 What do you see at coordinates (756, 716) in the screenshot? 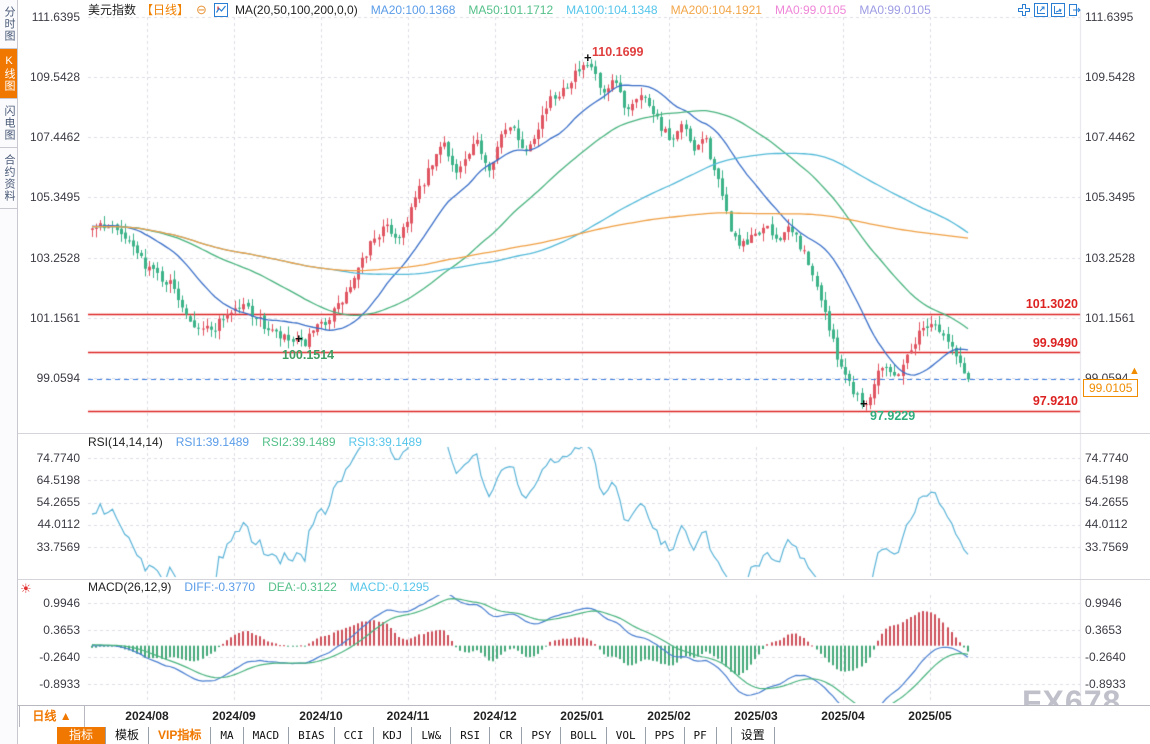
I see `x-axis-date: 2025/03` at bounding box center [756, 716].